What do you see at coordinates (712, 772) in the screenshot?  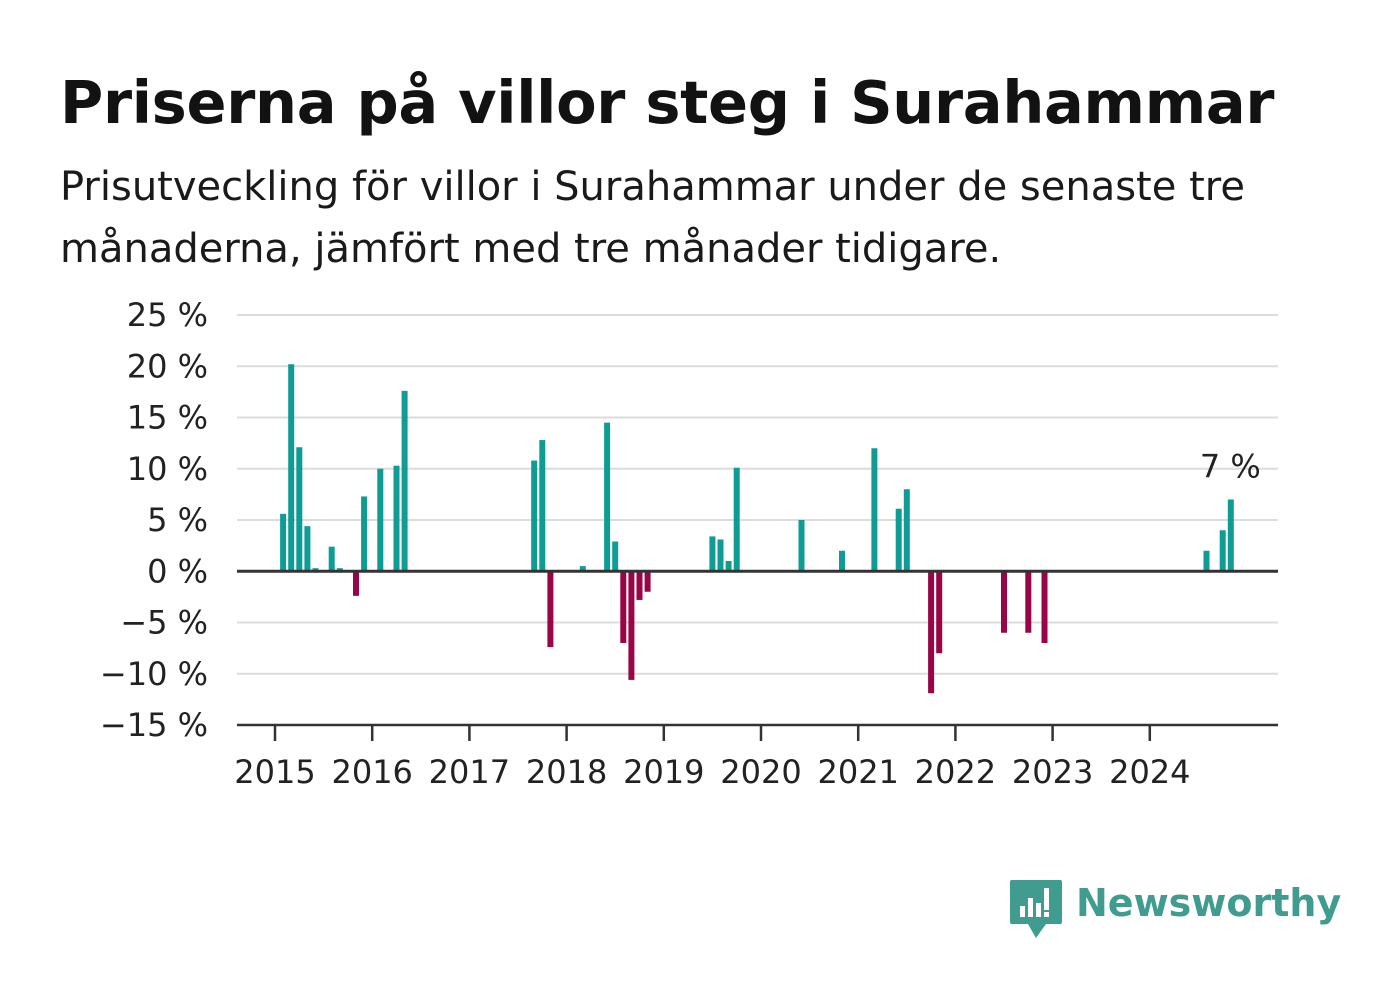 I see `x-axis-tick-labels: 2015 2016 2017 2018 2019 2020 2021 2022 2023 2024` at bounding box center [712, 772].